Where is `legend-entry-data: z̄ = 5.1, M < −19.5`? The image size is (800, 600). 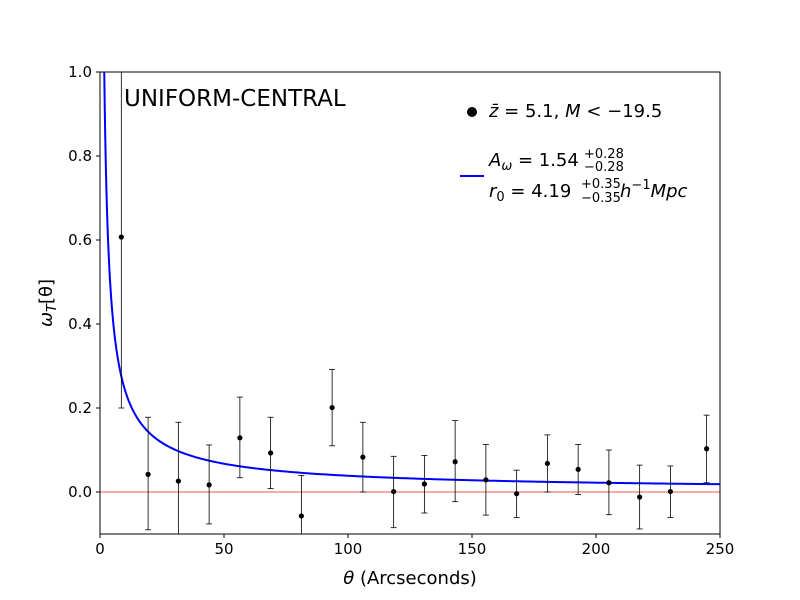 legend-entry-data: z̄ = 5.1, M < −19.5 is located at coordinates (575, 111).